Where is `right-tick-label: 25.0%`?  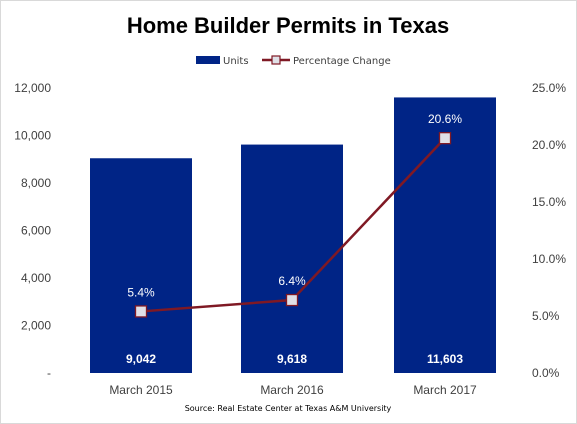
right-tick-label: 25.0% is located at coordinates (549, 88).